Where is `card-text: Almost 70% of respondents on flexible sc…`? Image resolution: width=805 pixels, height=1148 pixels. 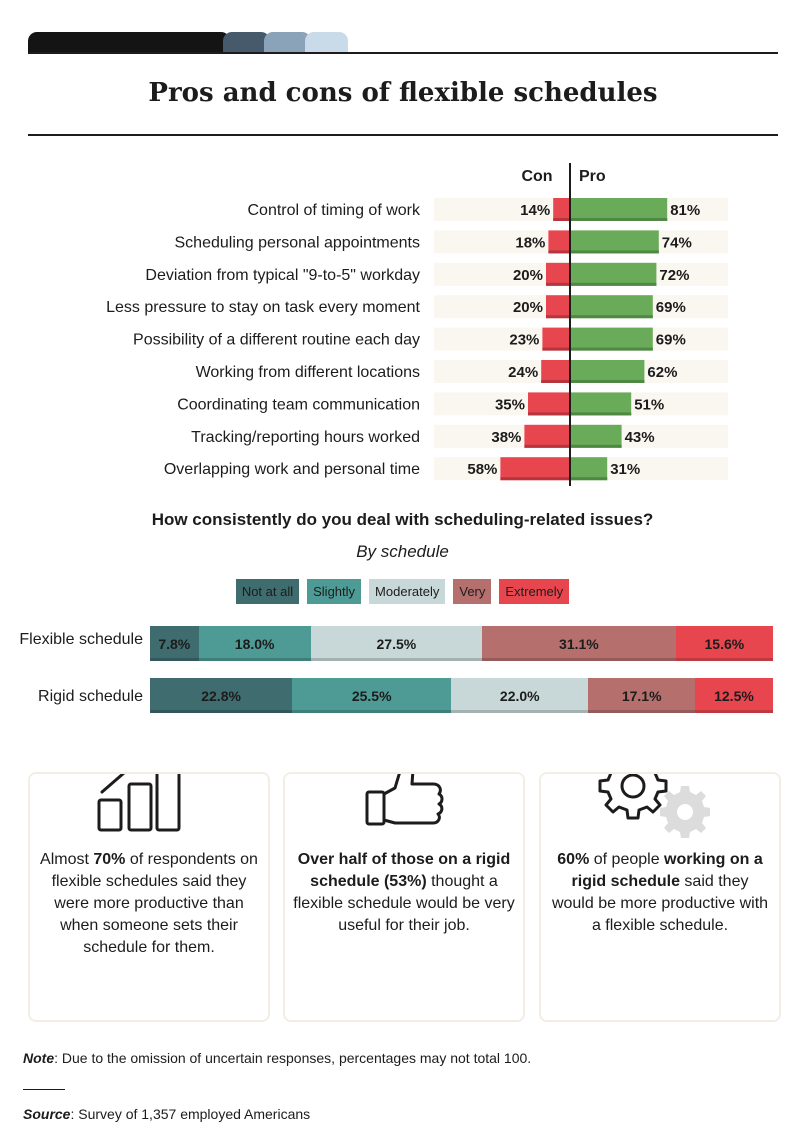
card-text: Almost 70% of respondents on flexible sc… is located at coordinates (149, 903).